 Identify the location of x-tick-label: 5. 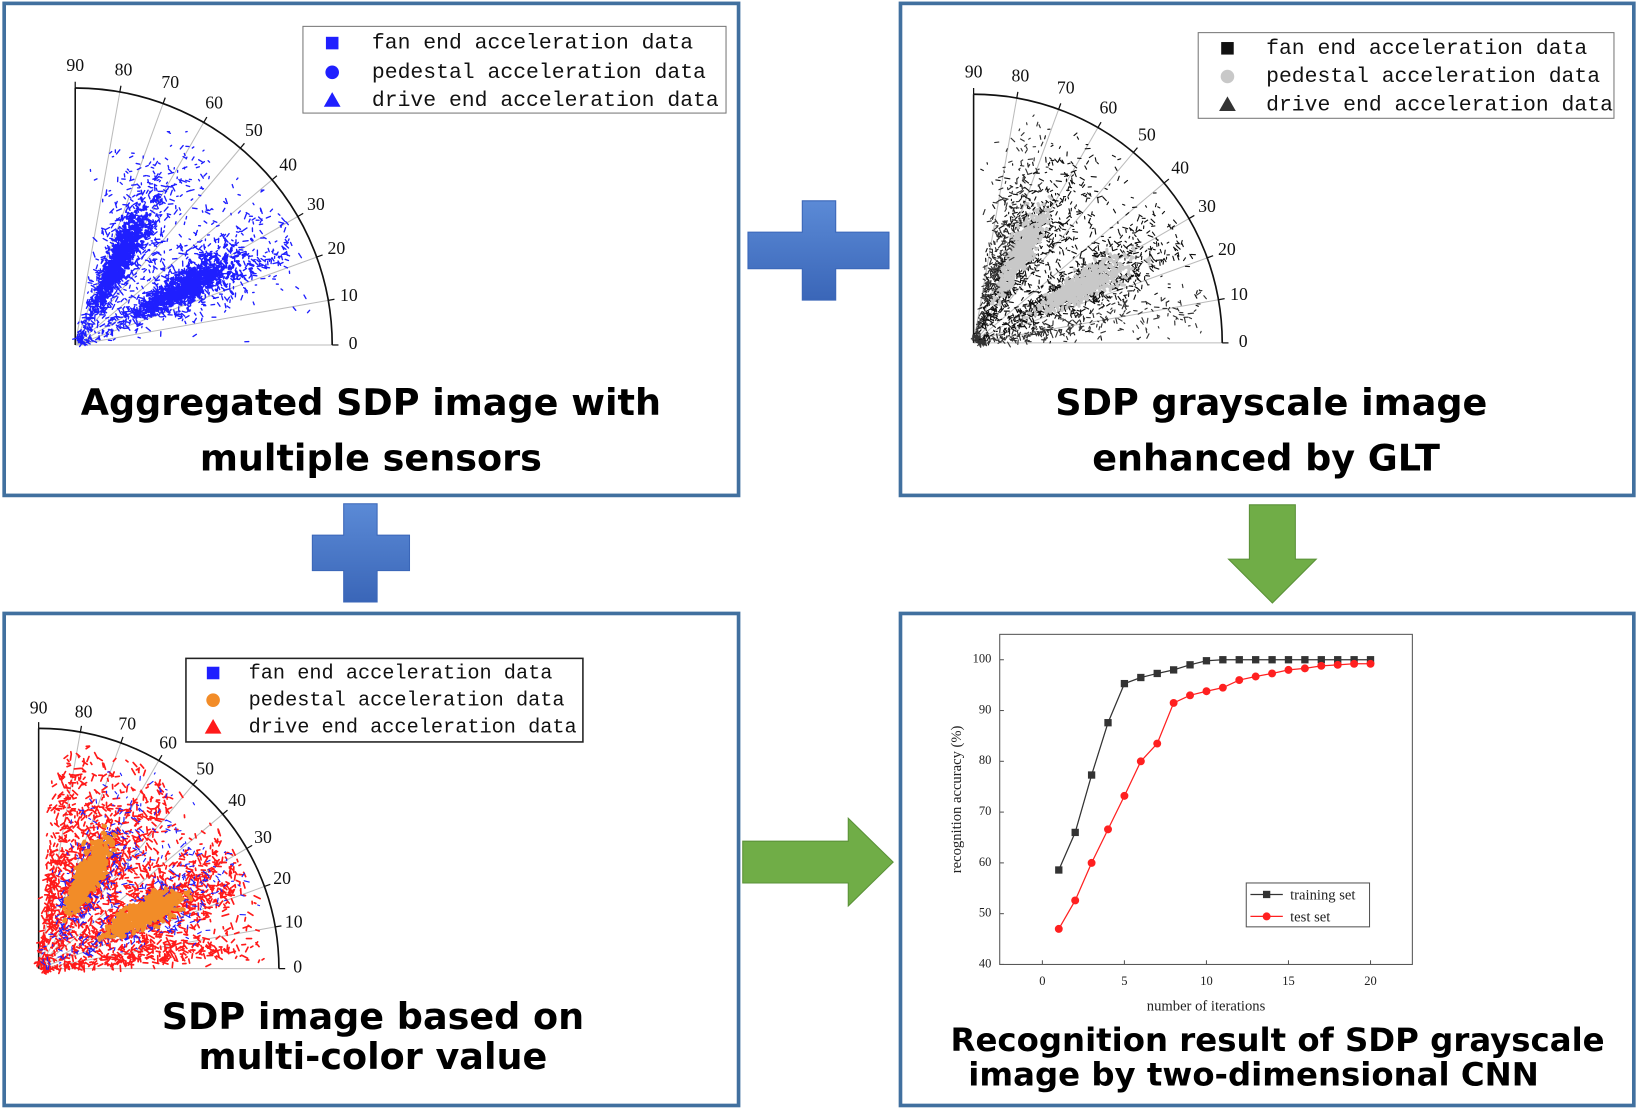
(1124, 981).